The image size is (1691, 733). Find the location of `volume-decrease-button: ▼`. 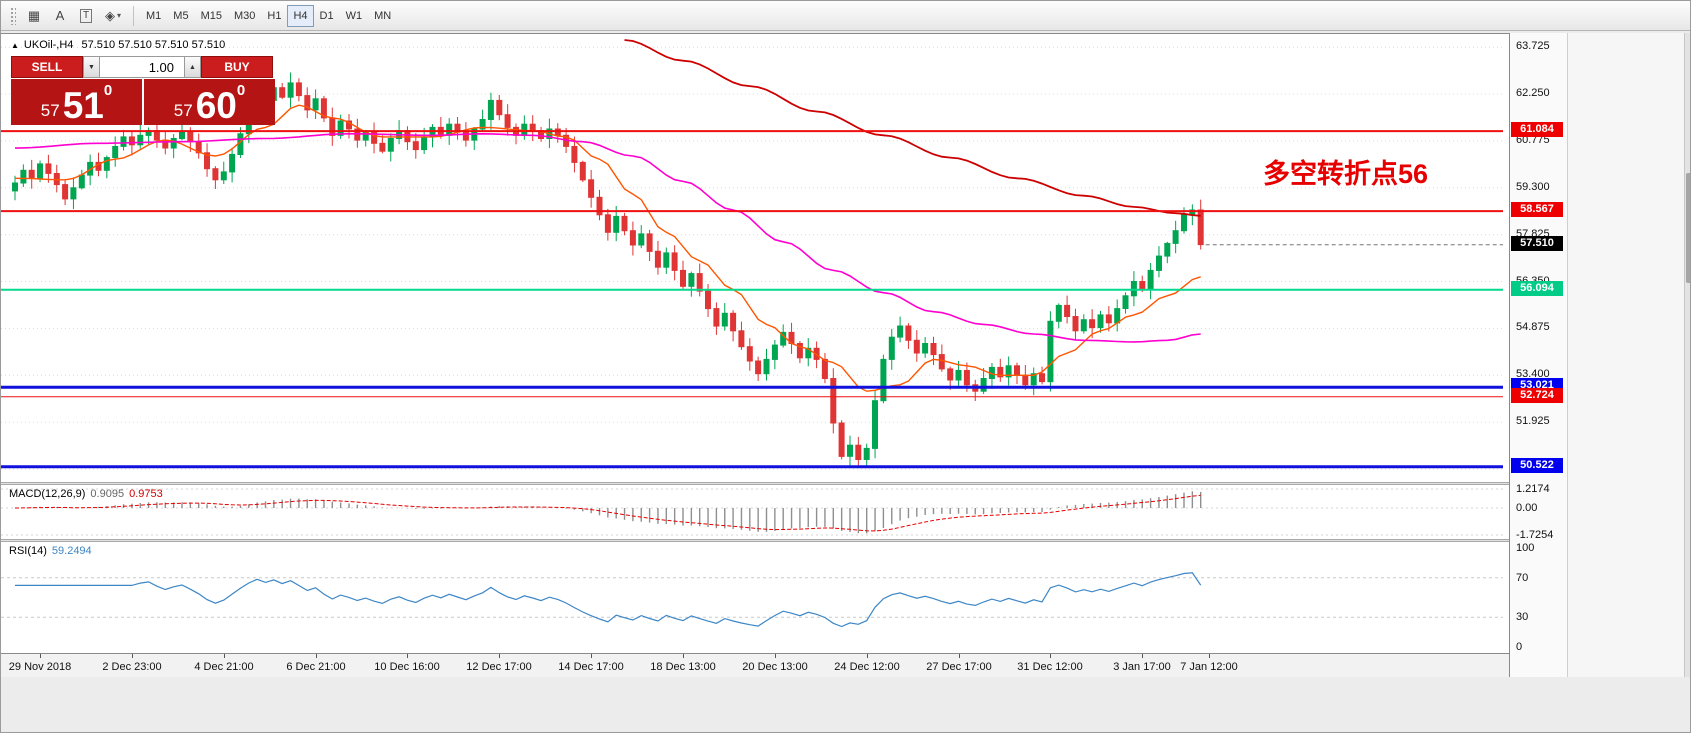

volume-decrease-button: ▼ is located at coordinates (91, 67).